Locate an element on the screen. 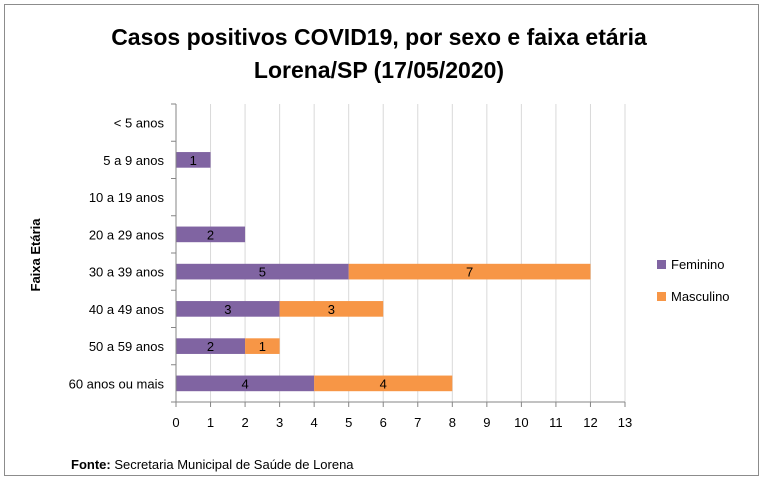  category-label-5: 40 a 49 anos is located at coordinates (127, 309).